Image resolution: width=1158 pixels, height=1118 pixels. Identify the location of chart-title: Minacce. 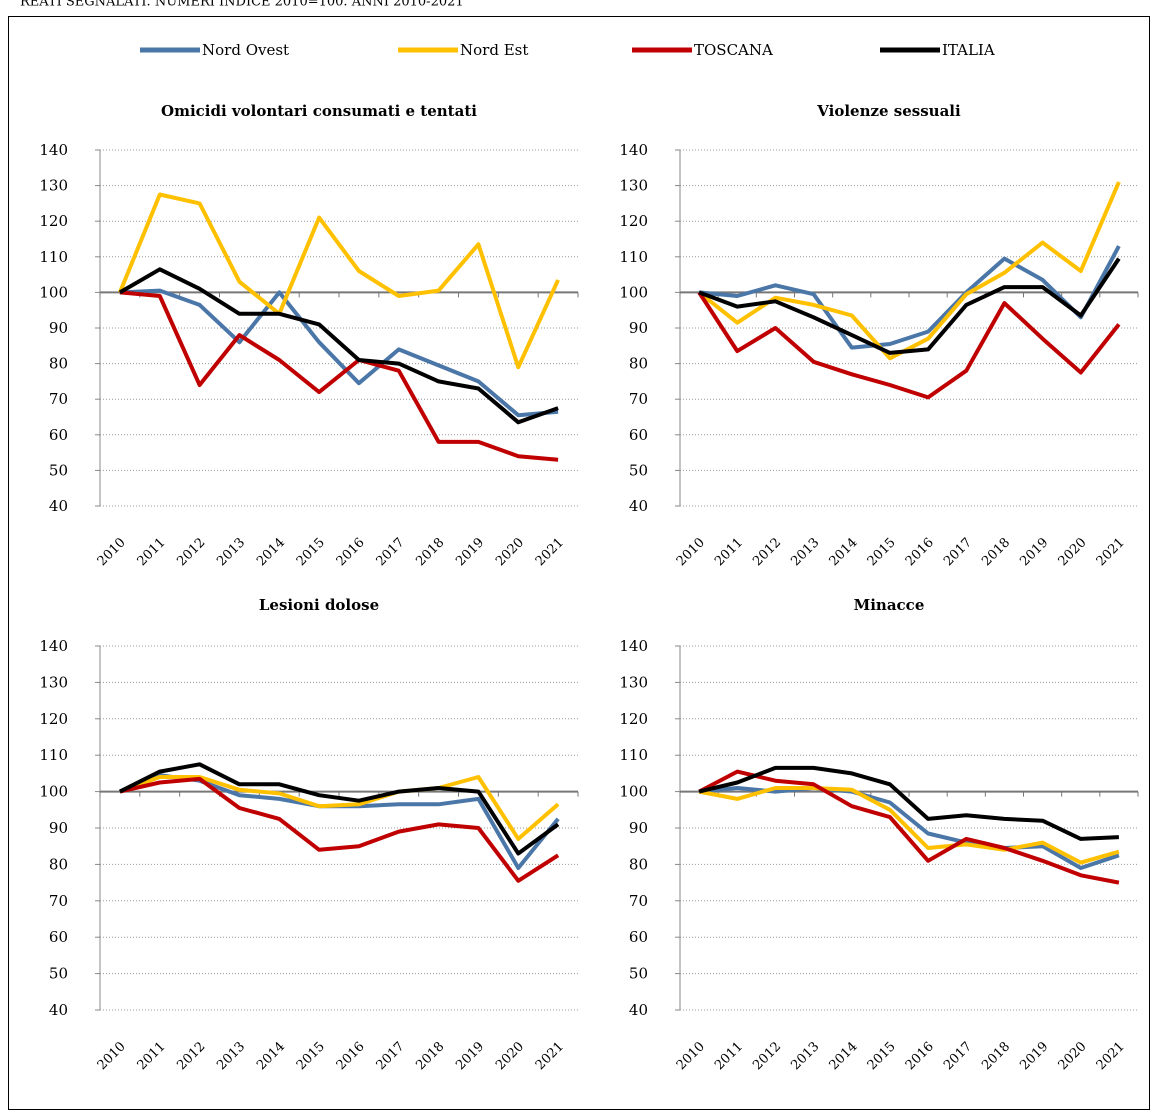
(889, 605).